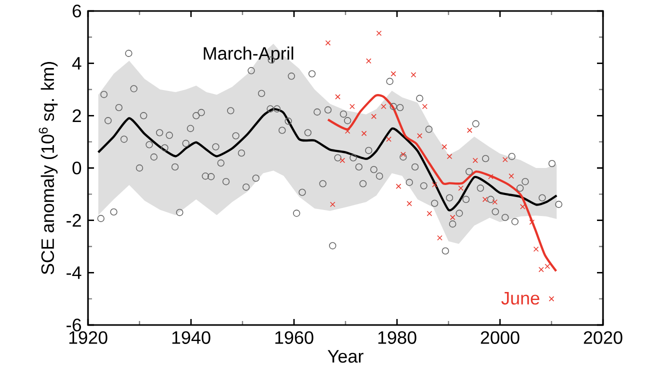 The height and width of the screenshot is (382, 653). Describe the element at coordinates (48, 168) in the screenshot. I see `y-axis-title: SCE anomaly (10$^{6}$ sq. km)` at that location.